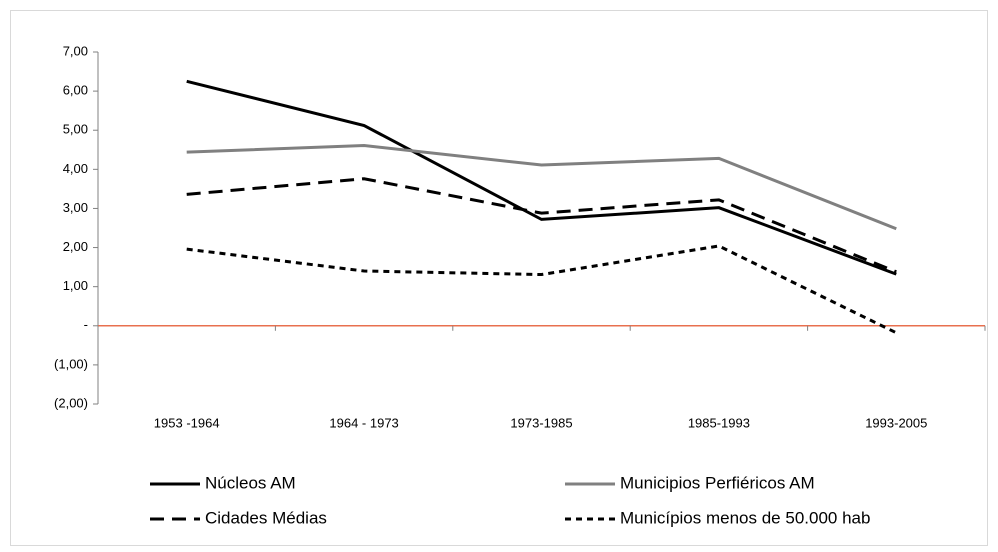  I want to click on y-tick-label: 6,00, so click(75, 90).